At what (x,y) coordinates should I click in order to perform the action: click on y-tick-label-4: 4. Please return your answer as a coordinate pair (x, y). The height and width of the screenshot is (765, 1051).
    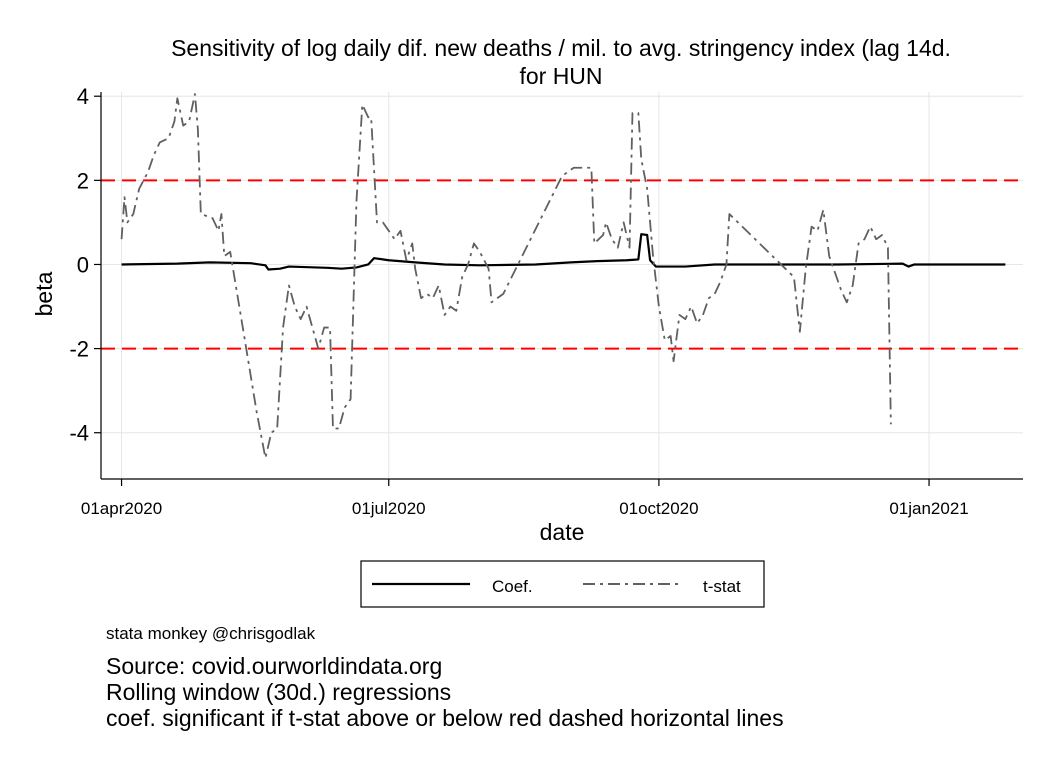
    Looking at the image, I should click on (83, 96).